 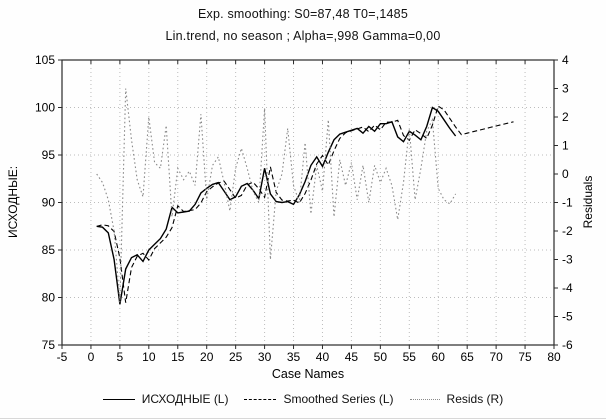 What do you see at coordinates (118, 399) in the screenshot?
I see `solid-line-icon` at bounding box center [118, 399].